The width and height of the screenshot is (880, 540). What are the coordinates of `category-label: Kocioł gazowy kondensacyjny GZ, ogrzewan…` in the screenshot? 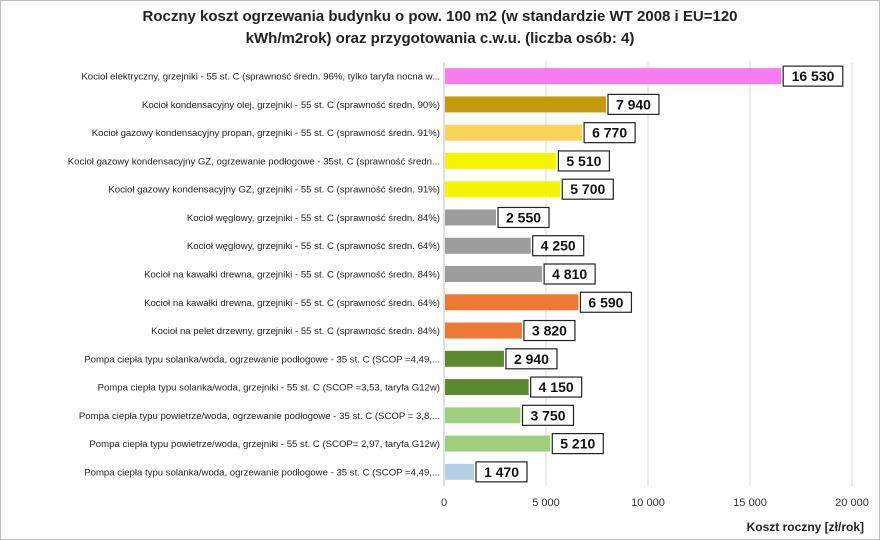 It's located at (254, 161).